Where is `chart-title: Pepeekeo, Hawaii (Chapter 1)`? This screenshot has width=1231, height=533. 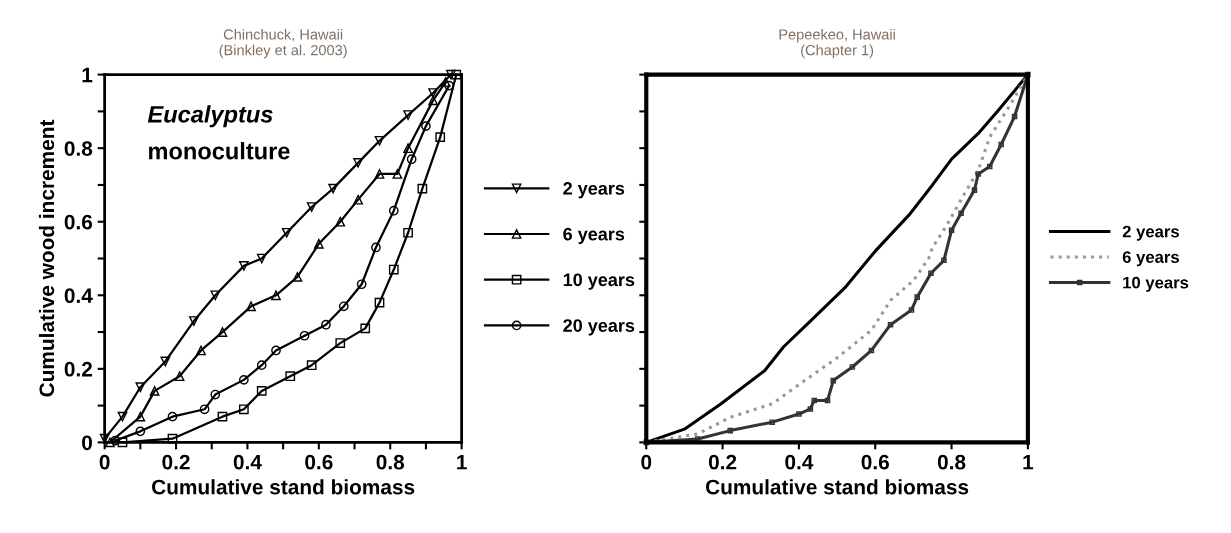
chart-title: Pepeekeo, Hawaii (Chapter 1) is located at coordinates (837, 43).